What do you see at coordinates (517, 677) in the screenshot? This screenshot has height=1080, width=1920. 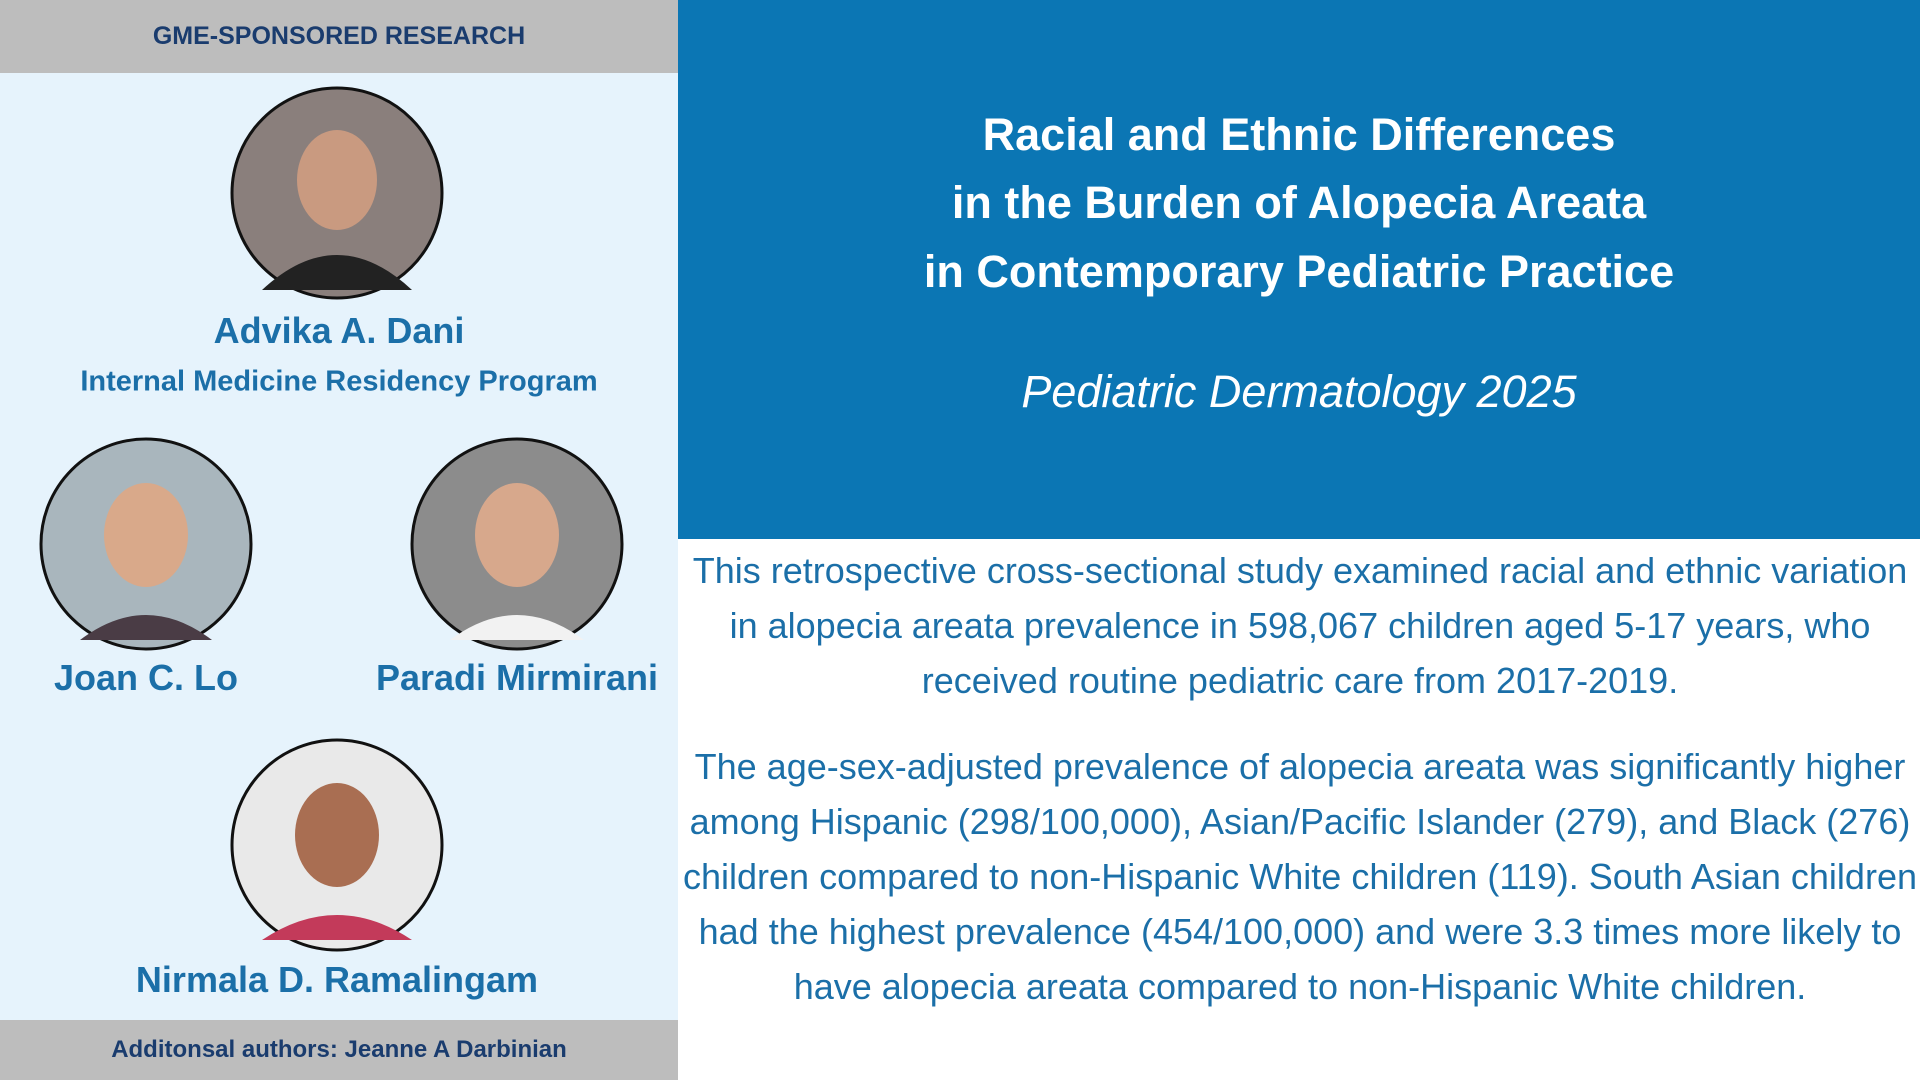 I see `author-name: Paradi Mirmirani` at bounding box center [517, 677].